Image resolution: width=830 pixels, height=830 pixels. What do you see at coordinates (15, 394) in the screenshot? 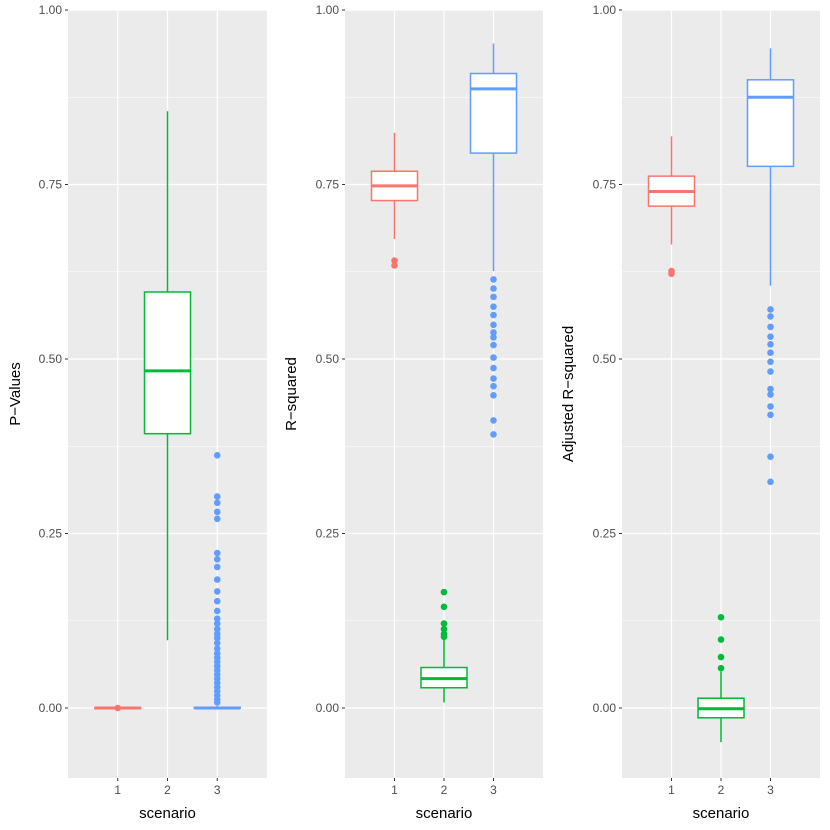
I see `y-axis-title: P−Values` at bounding box center [15, 394].